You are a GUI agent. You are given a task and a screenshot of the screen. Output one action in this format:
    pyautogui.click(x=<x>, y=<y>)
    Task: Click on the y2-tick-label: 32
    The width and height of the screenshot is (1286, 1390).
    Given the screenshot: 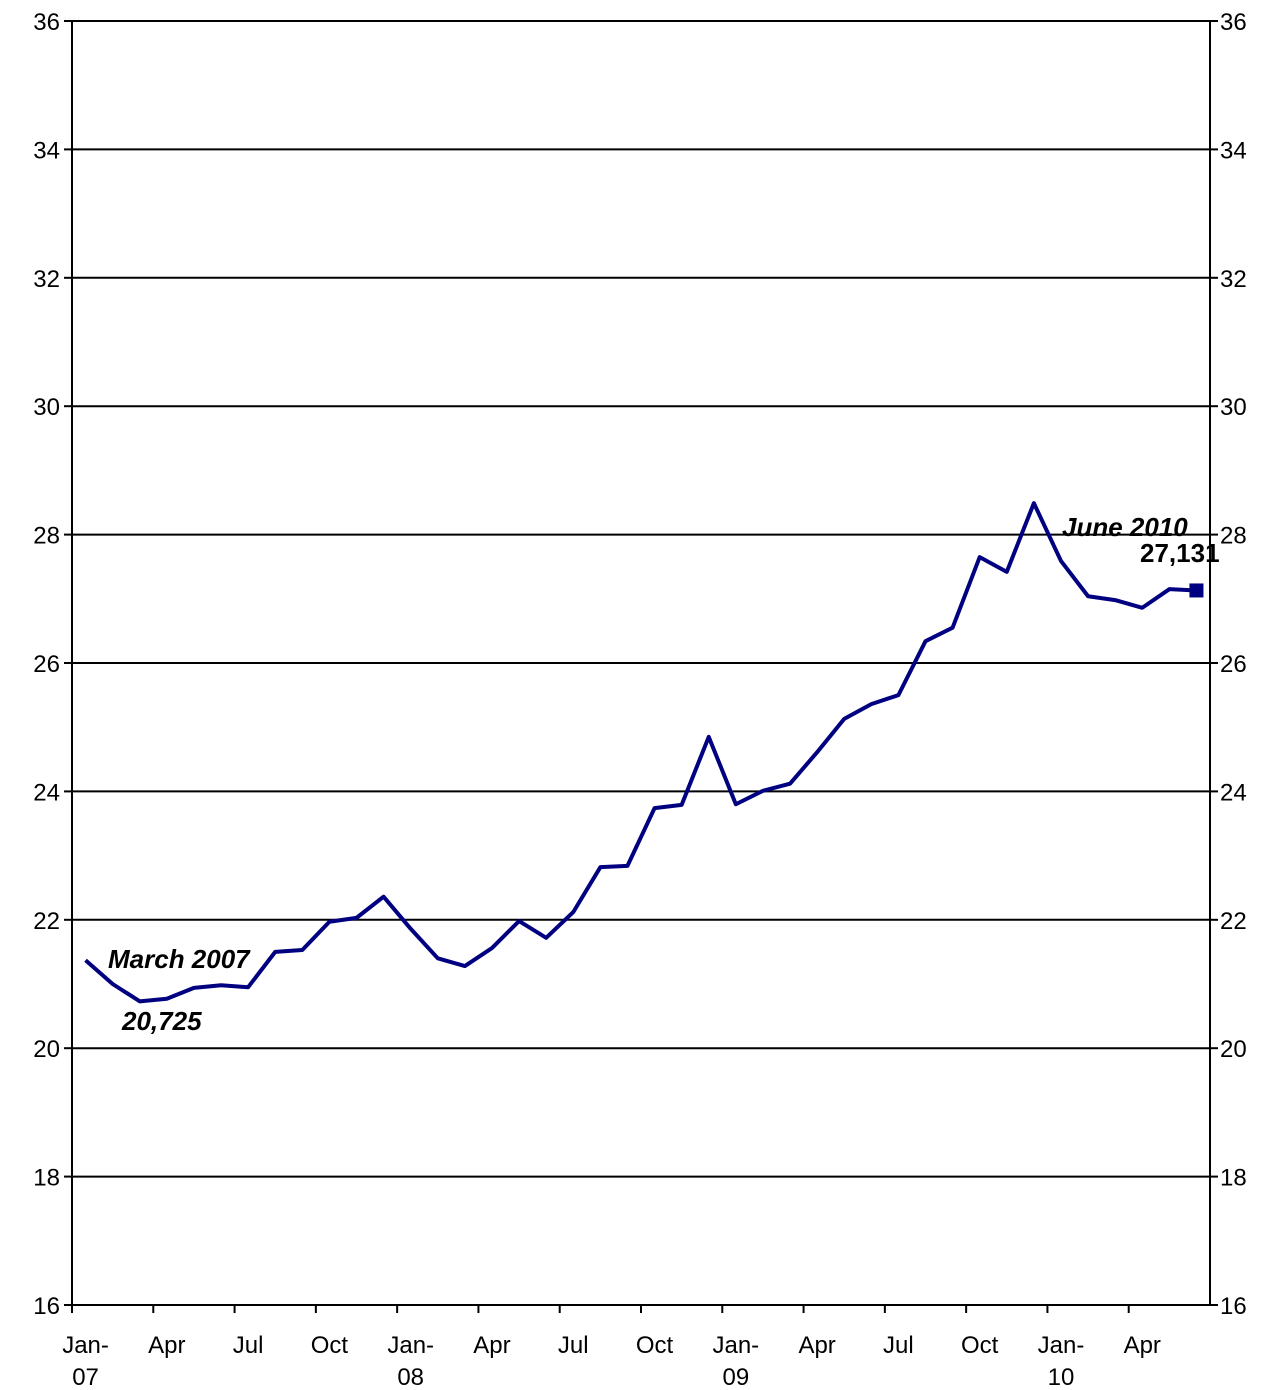 What is the action you would take?
    pyautogui.click(x=1233, y=279)
    